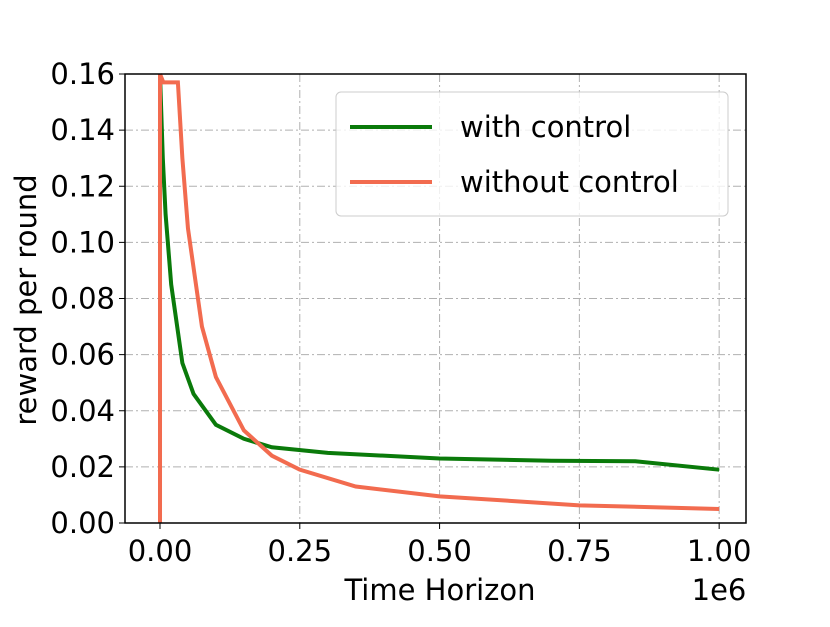  Describe the element at coordinates (719, 551) in the screenshot. I see `x-tick-label: 1.00` at that location.